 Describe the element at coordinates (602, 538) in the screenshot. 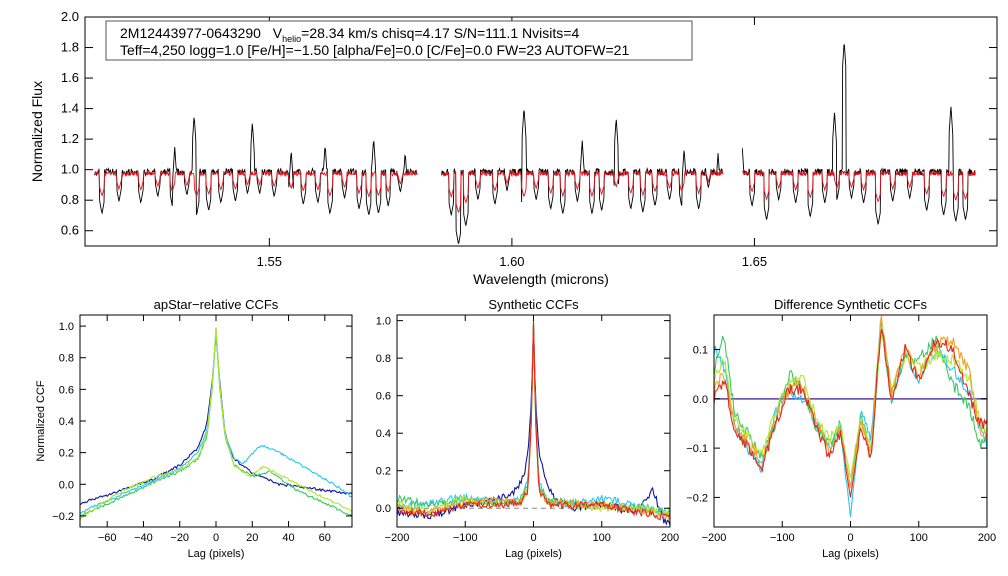

I see `synthetic-ccf-xtick-label: 100` at that location.